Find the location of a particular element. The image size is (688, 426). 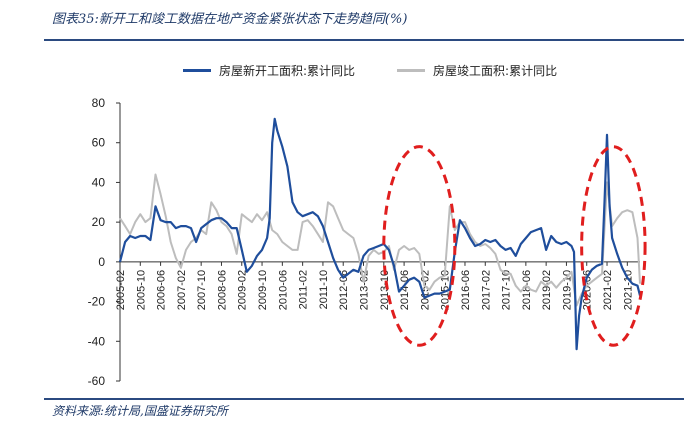

x-tick-label: 2011-10 is located at coordinates (324, 290).